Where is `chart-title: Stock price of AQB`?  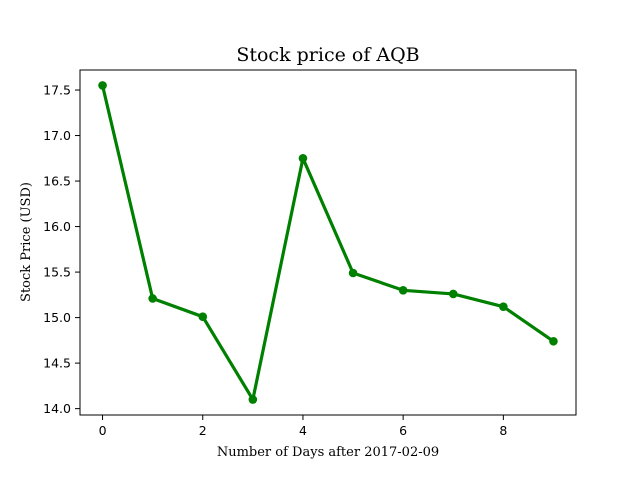
chart-title: Stock price of AQB is located at coordinates (327, 55).